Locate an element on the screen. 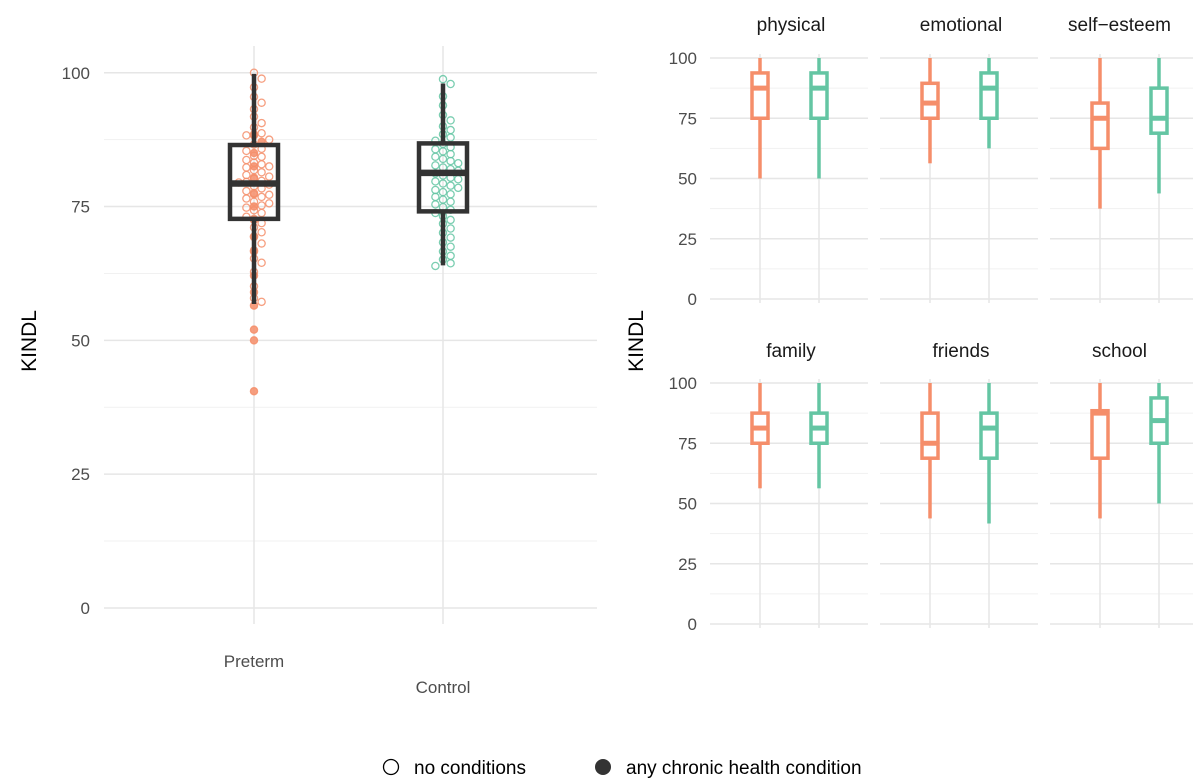  facet-strip-label: self−esteem is located at coordinates (1119, 25).